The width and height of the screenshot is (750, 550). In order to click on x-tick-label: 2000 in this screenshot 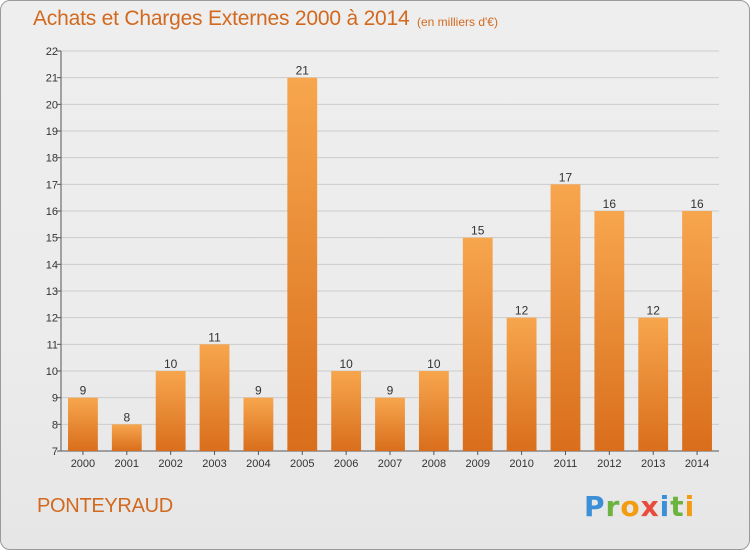, I will do `click(83, 464)`.